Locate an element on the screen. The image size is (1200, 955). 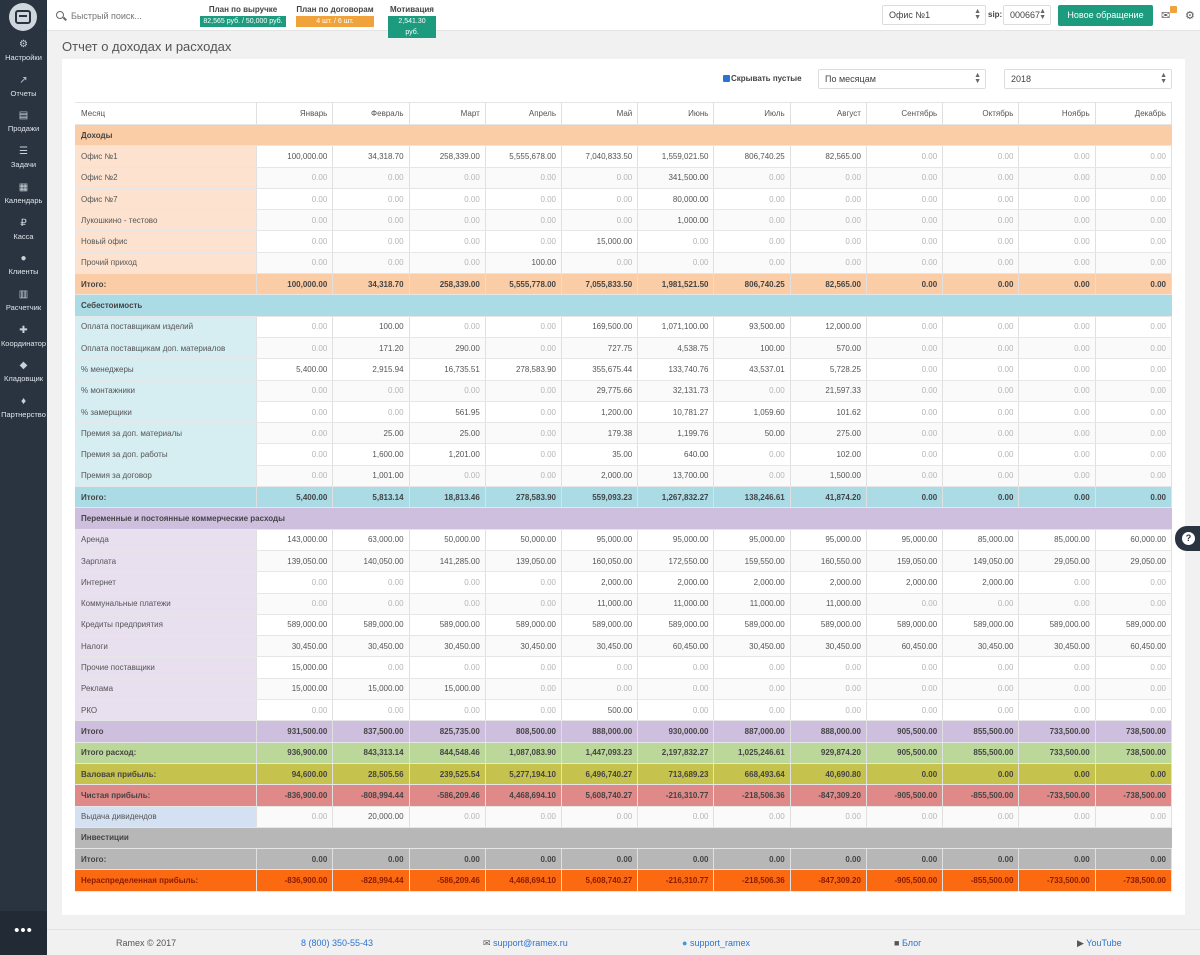
table-cell: 85,000.00 is located at coordinates (1057, 540).